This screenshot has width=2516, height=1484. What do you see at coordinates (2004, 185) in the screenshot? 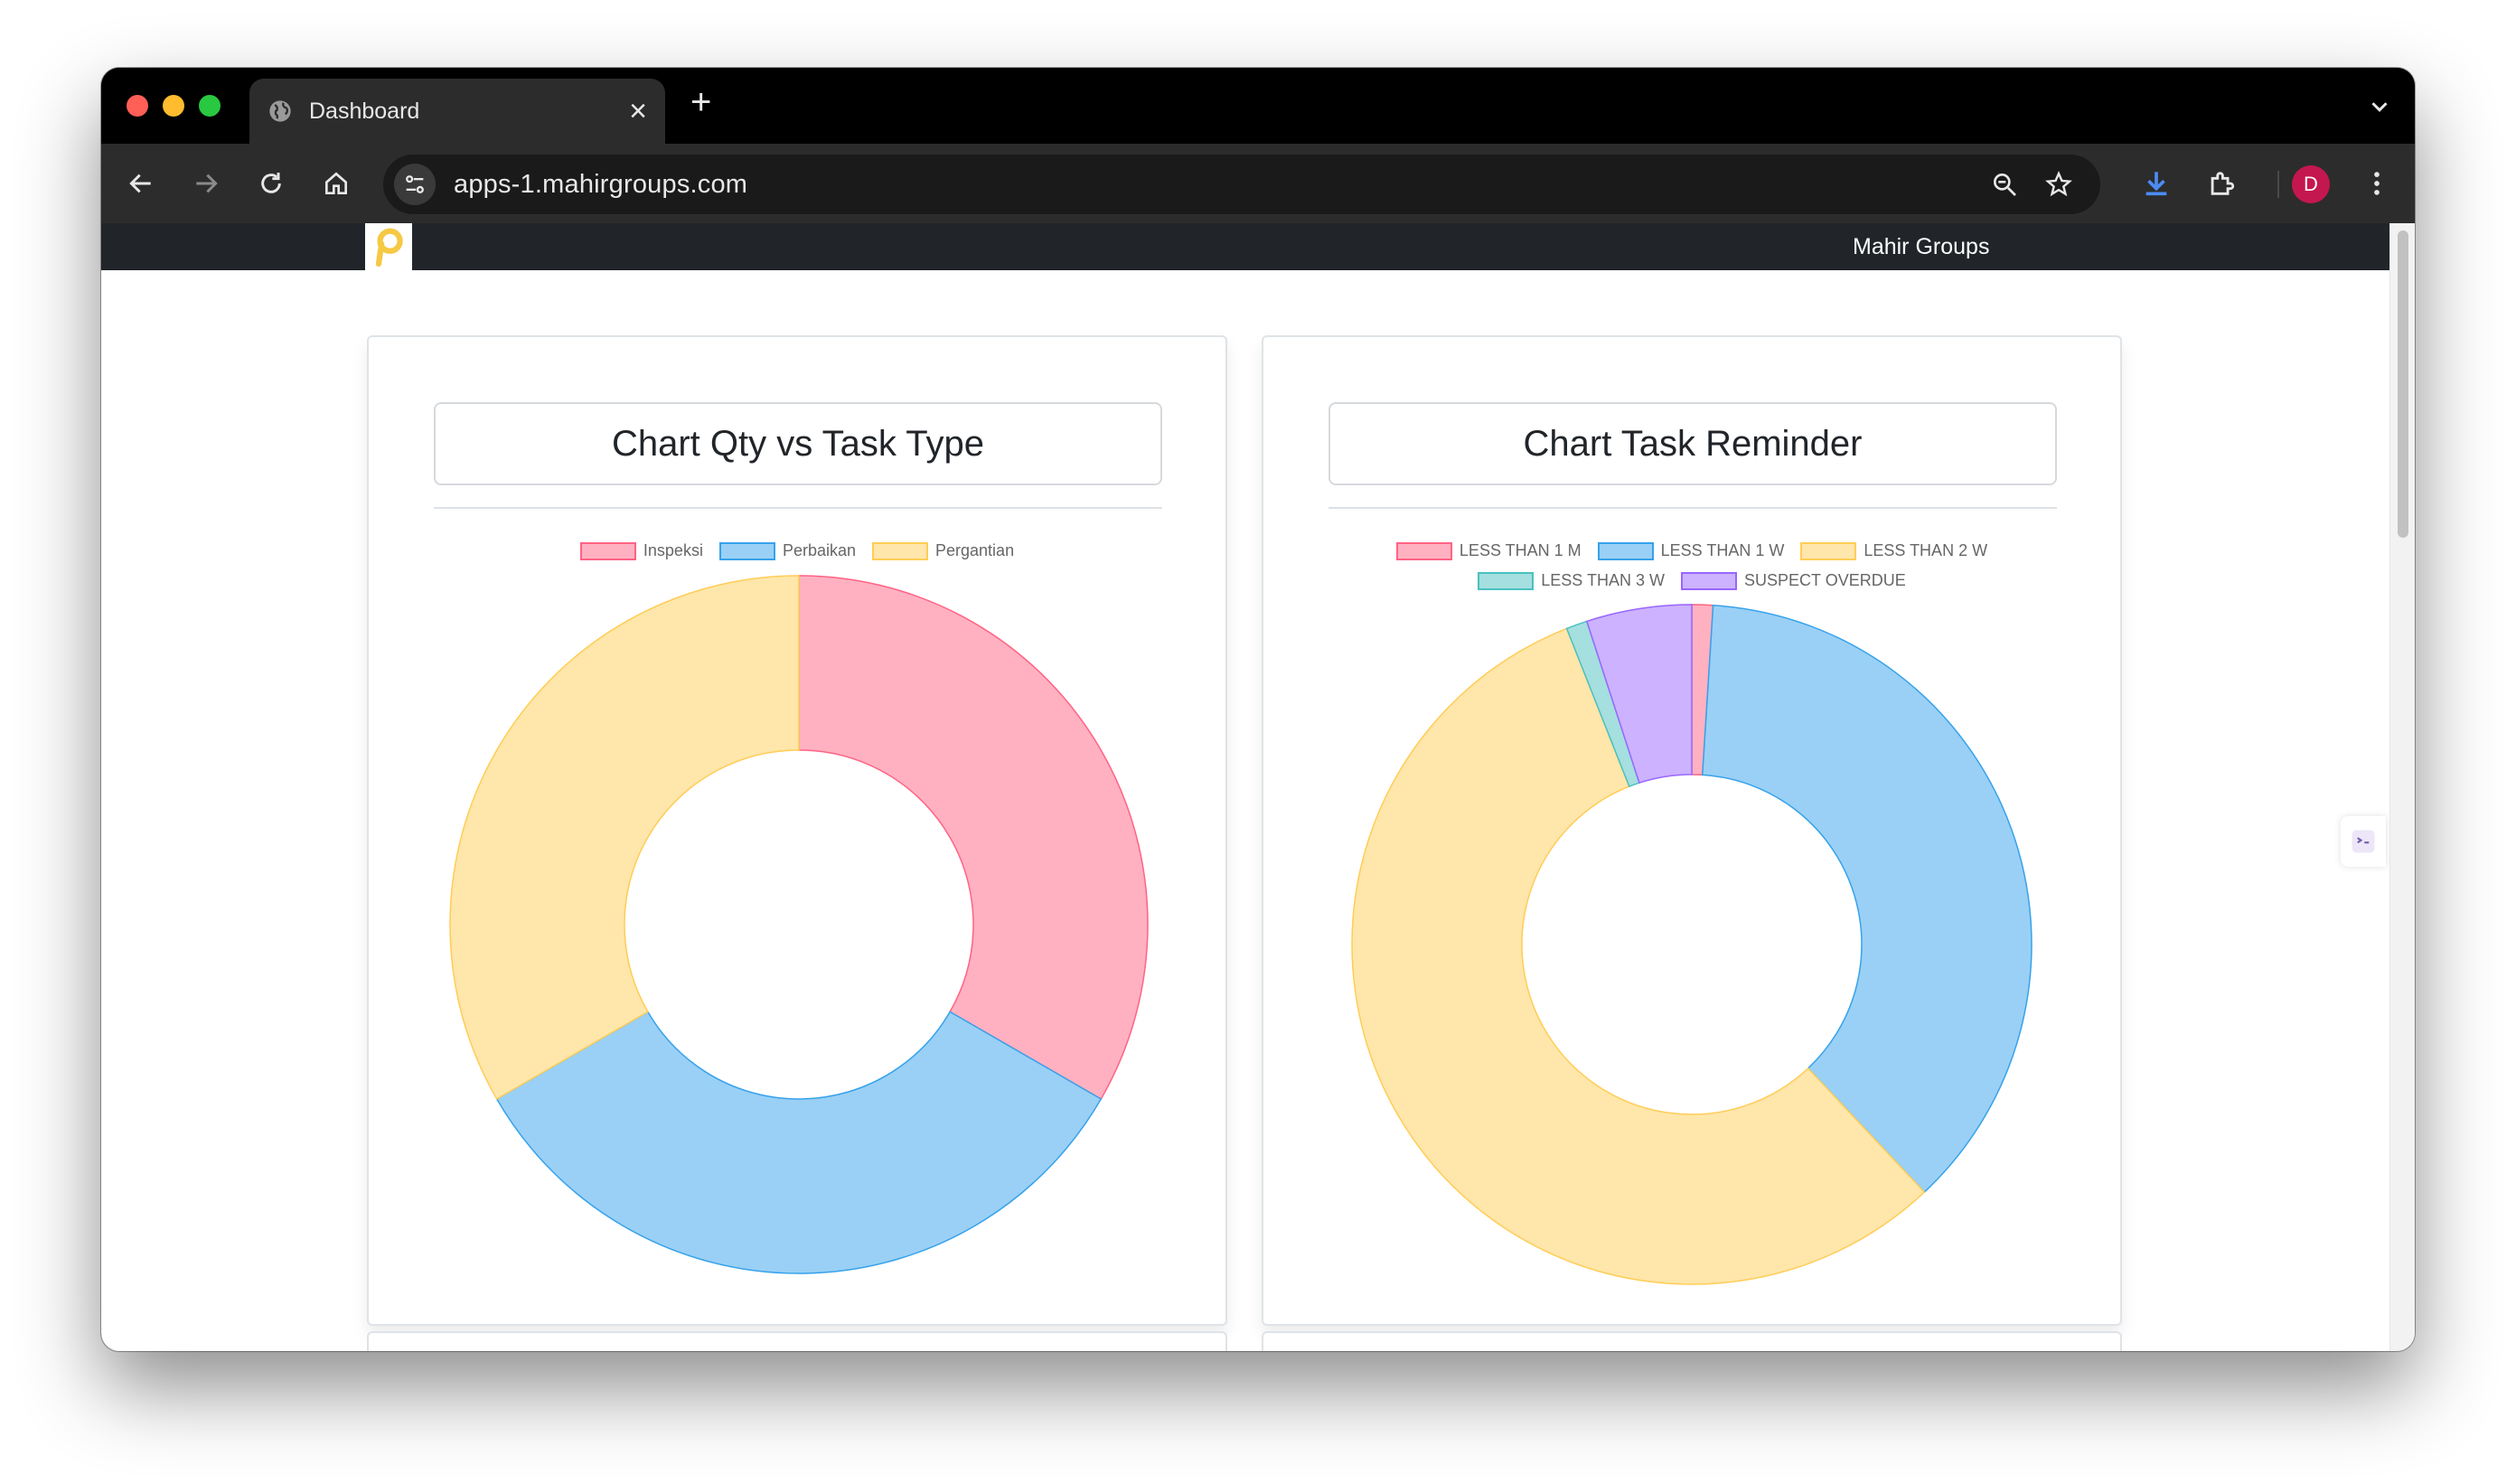
I see `zoom-out-icon` at bounding box center [2004, 185].